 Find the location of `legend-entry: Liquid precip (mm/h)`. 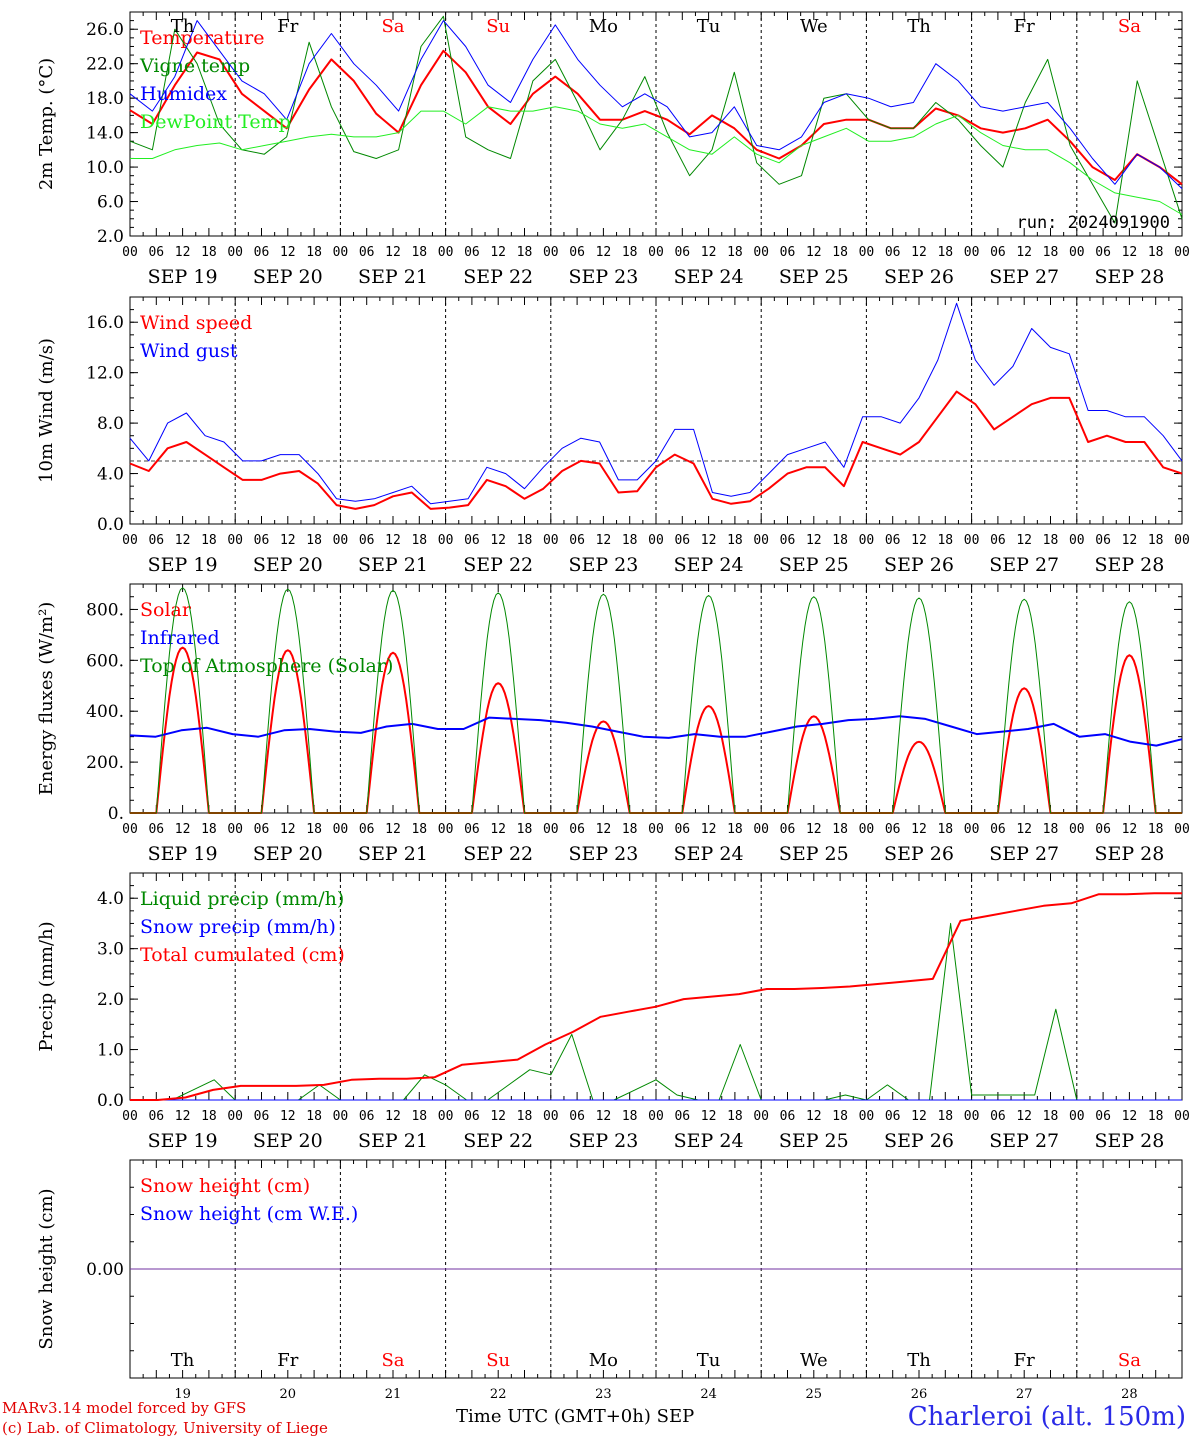

legend-entry: Liquid precip (mm/h) is located at coordinates (242, 899).